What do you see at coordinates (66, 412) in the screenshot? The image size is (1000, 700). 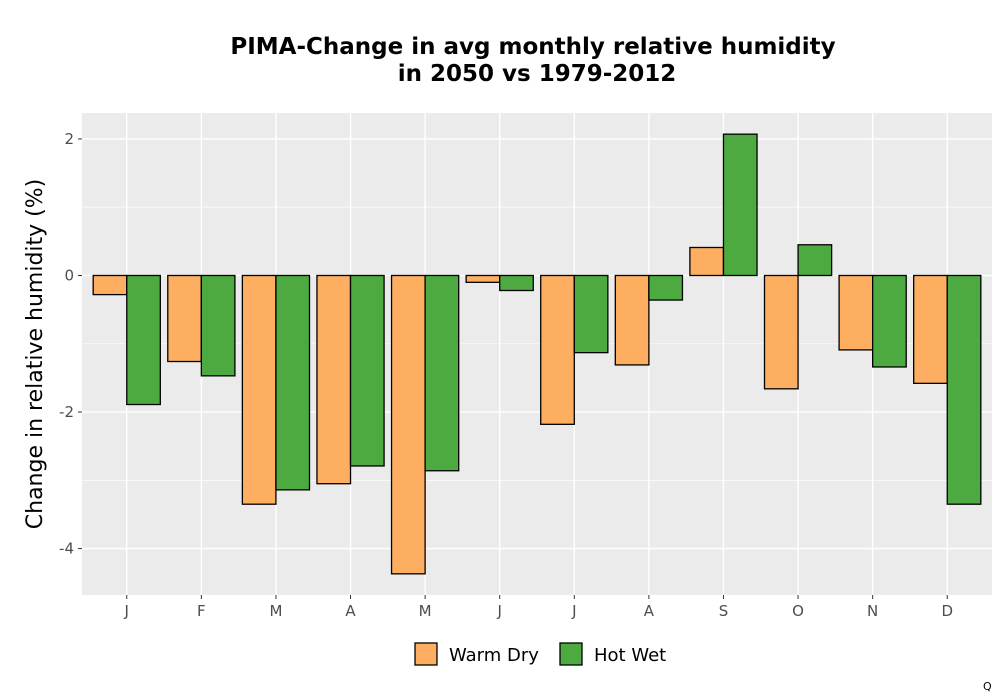 I see `y-tick-label: -2` at bounding box center [66, 412].